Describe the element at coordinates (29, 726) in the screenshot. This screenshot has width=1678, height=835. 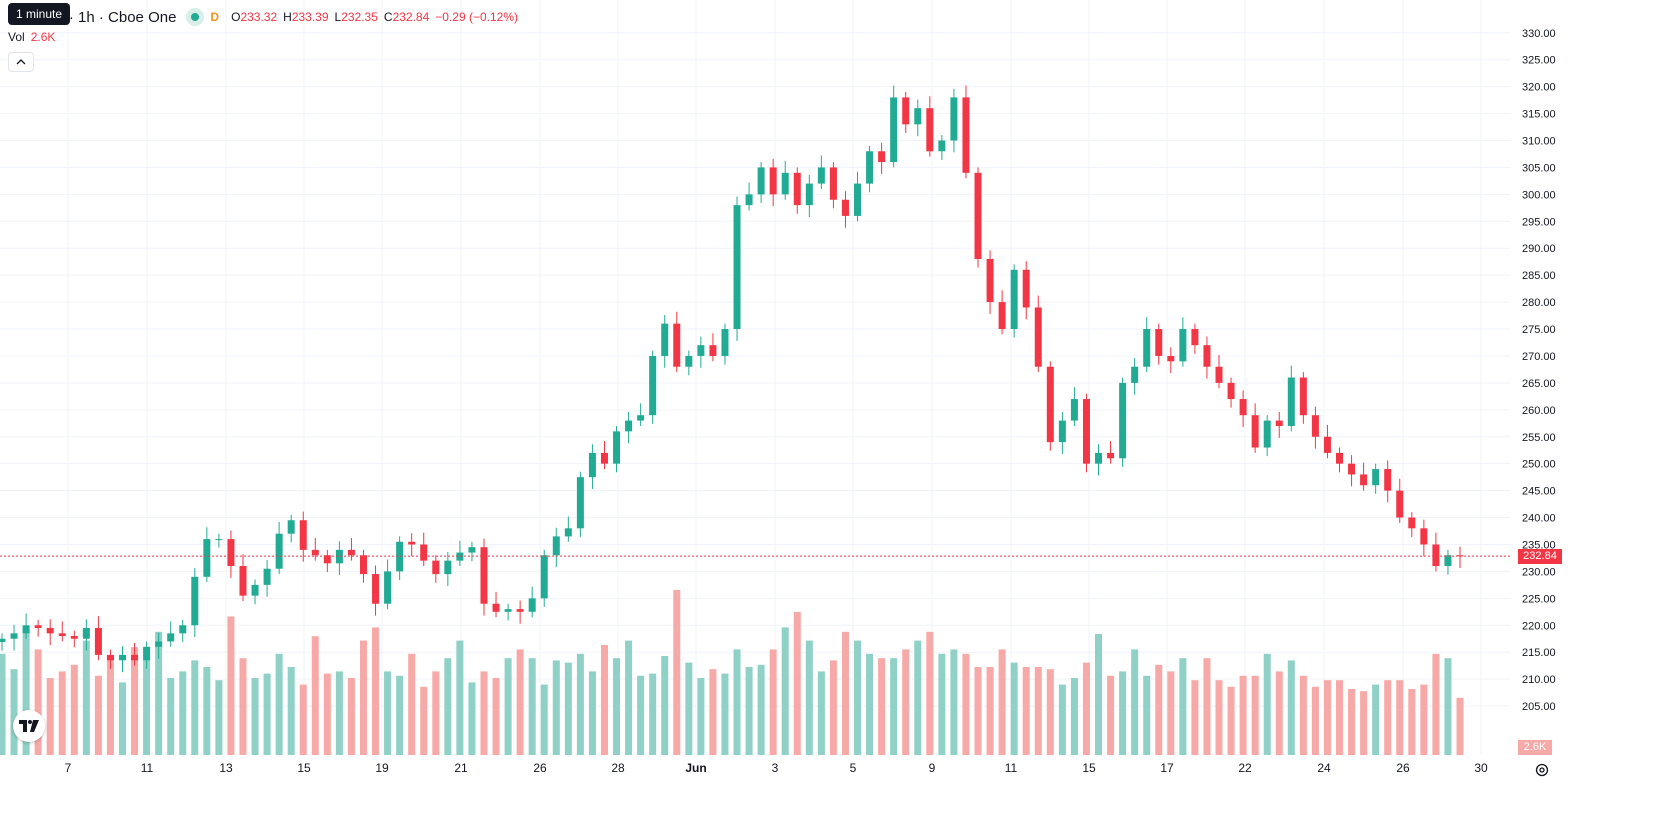
I see `tradingview-logo-icon` at that location.